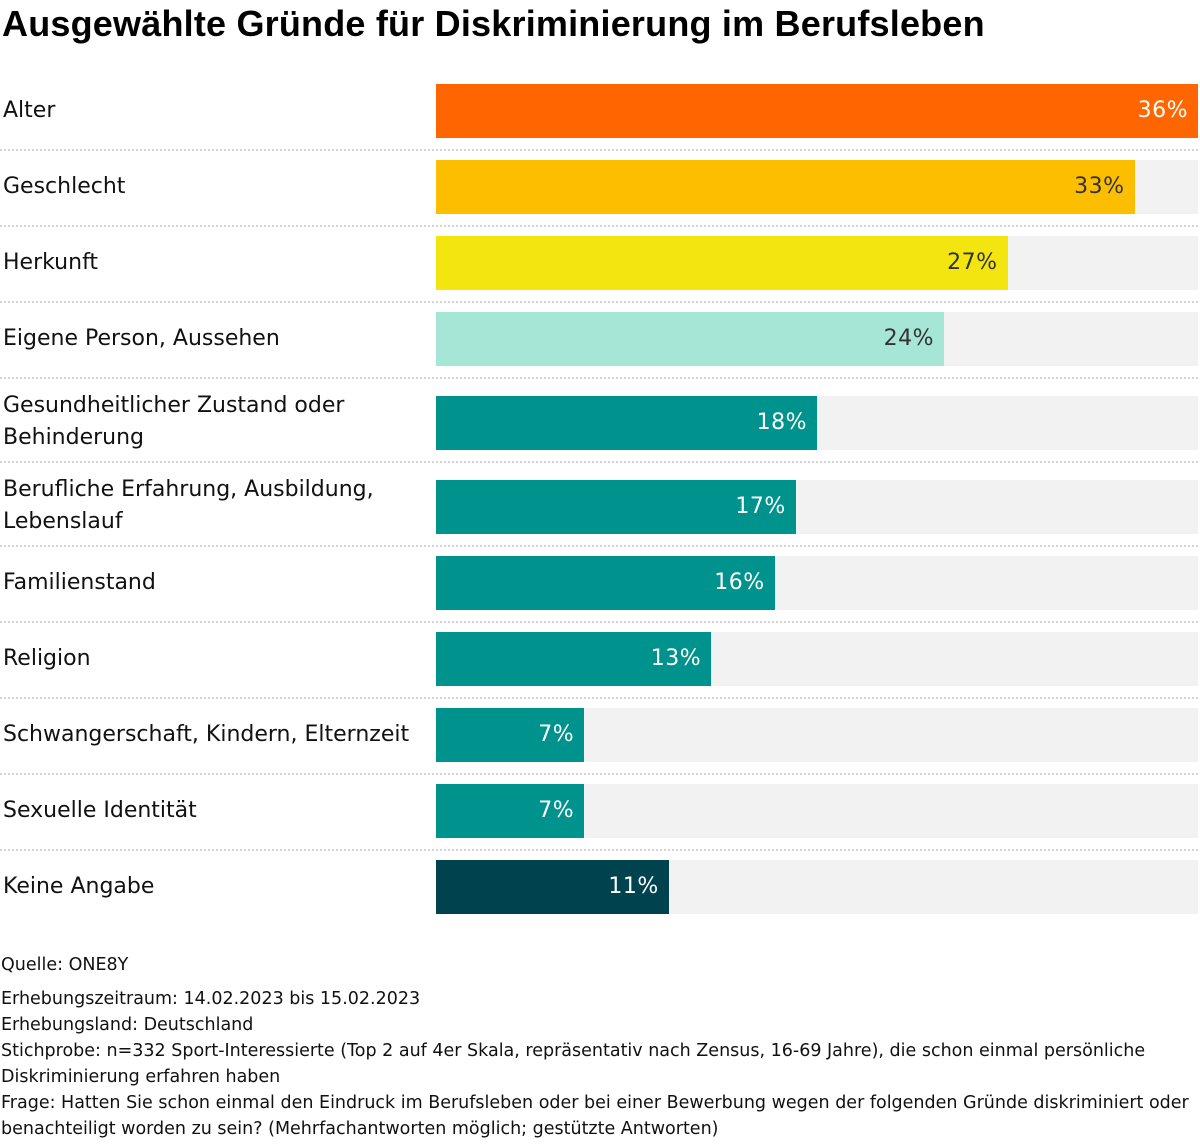 This screenshot has height=1148, width=1200. What do you see at coordinates (127, 1025) in the screenshot?
I see `survey-country-note: Erhebungsland: Deutschland` at bounding box center [127, 1025].